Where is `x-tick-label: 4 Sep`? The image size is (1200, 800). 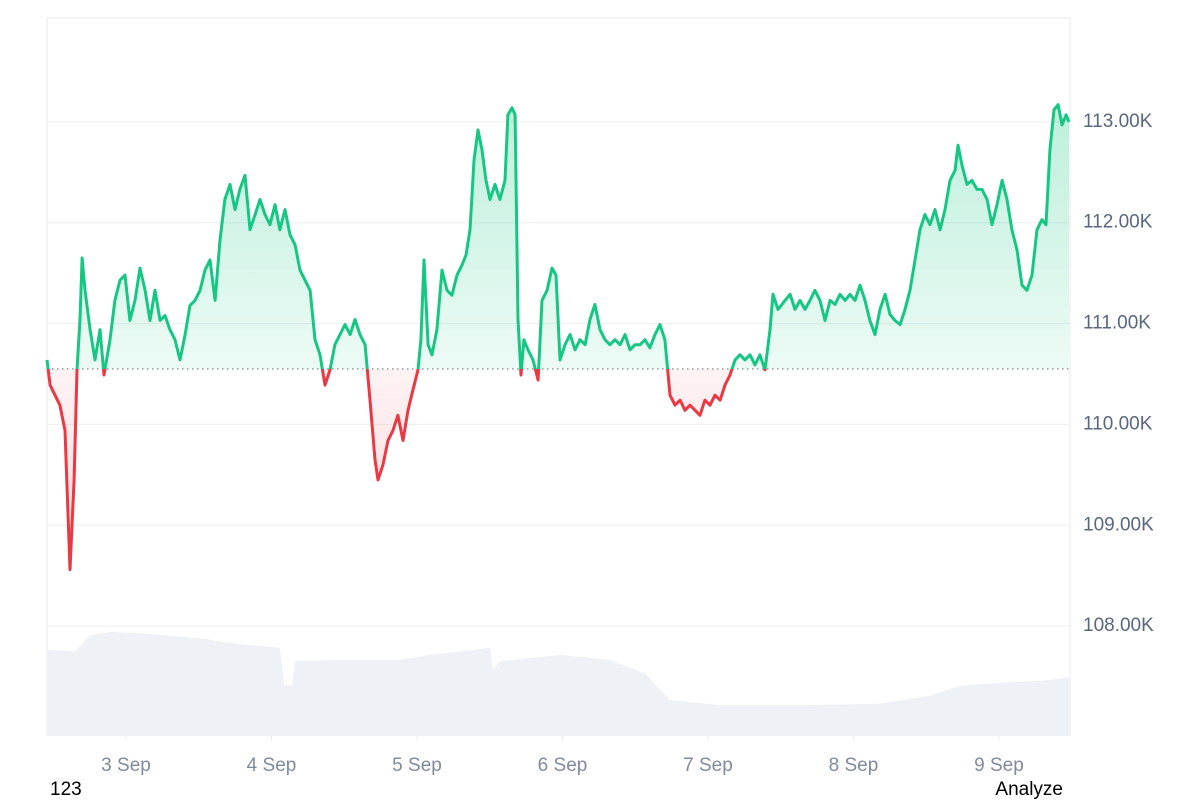
x-tick-label: 4 Sep is located at coordinates (272, 765).